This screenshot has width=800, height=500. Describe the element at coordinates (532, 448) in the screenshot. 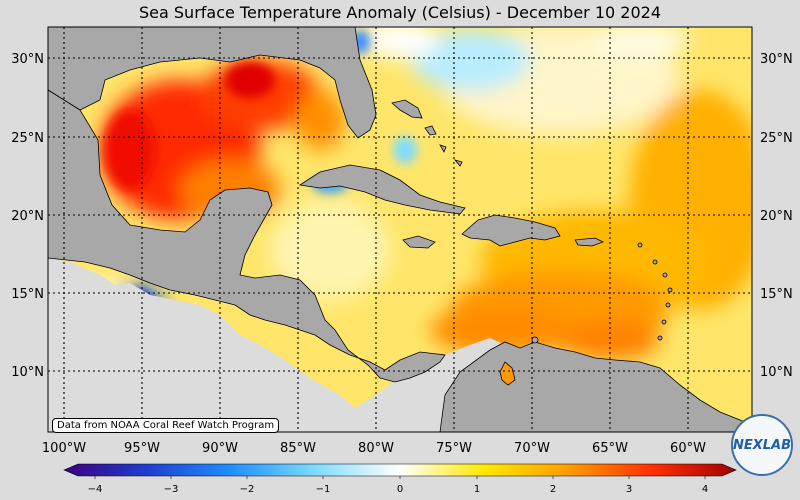

I see `lon-label: 70°W` at that location.